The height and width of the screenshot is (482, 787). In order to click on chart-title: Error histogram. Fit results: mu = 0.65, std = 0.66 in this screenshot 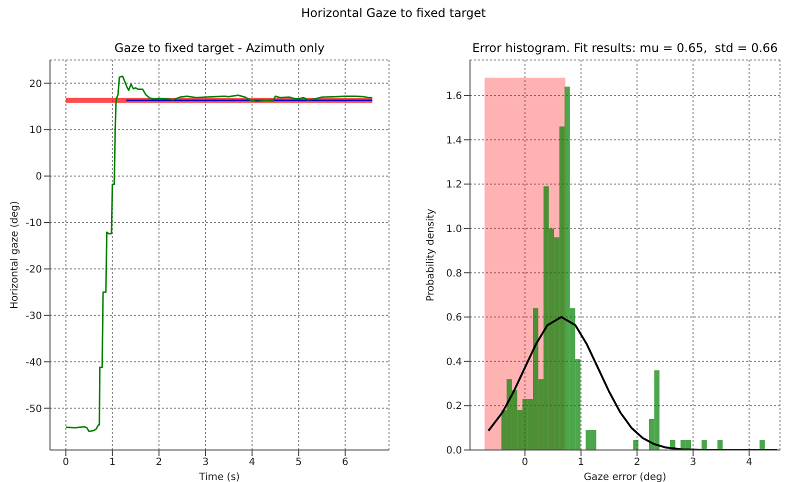, I will do `click(625, 48)`.